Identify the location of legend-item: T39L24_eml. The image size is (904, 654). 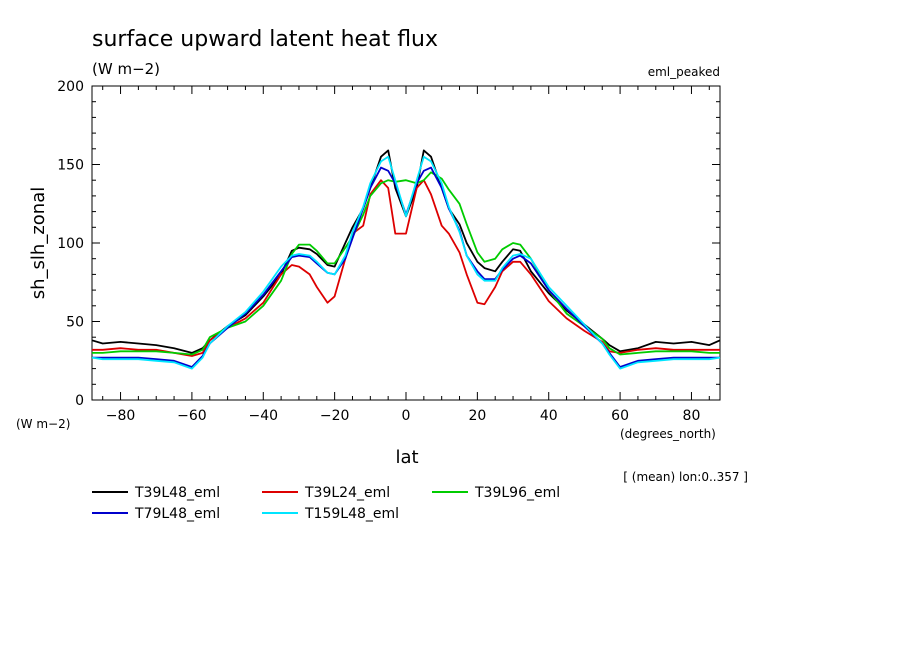
(326, 493).